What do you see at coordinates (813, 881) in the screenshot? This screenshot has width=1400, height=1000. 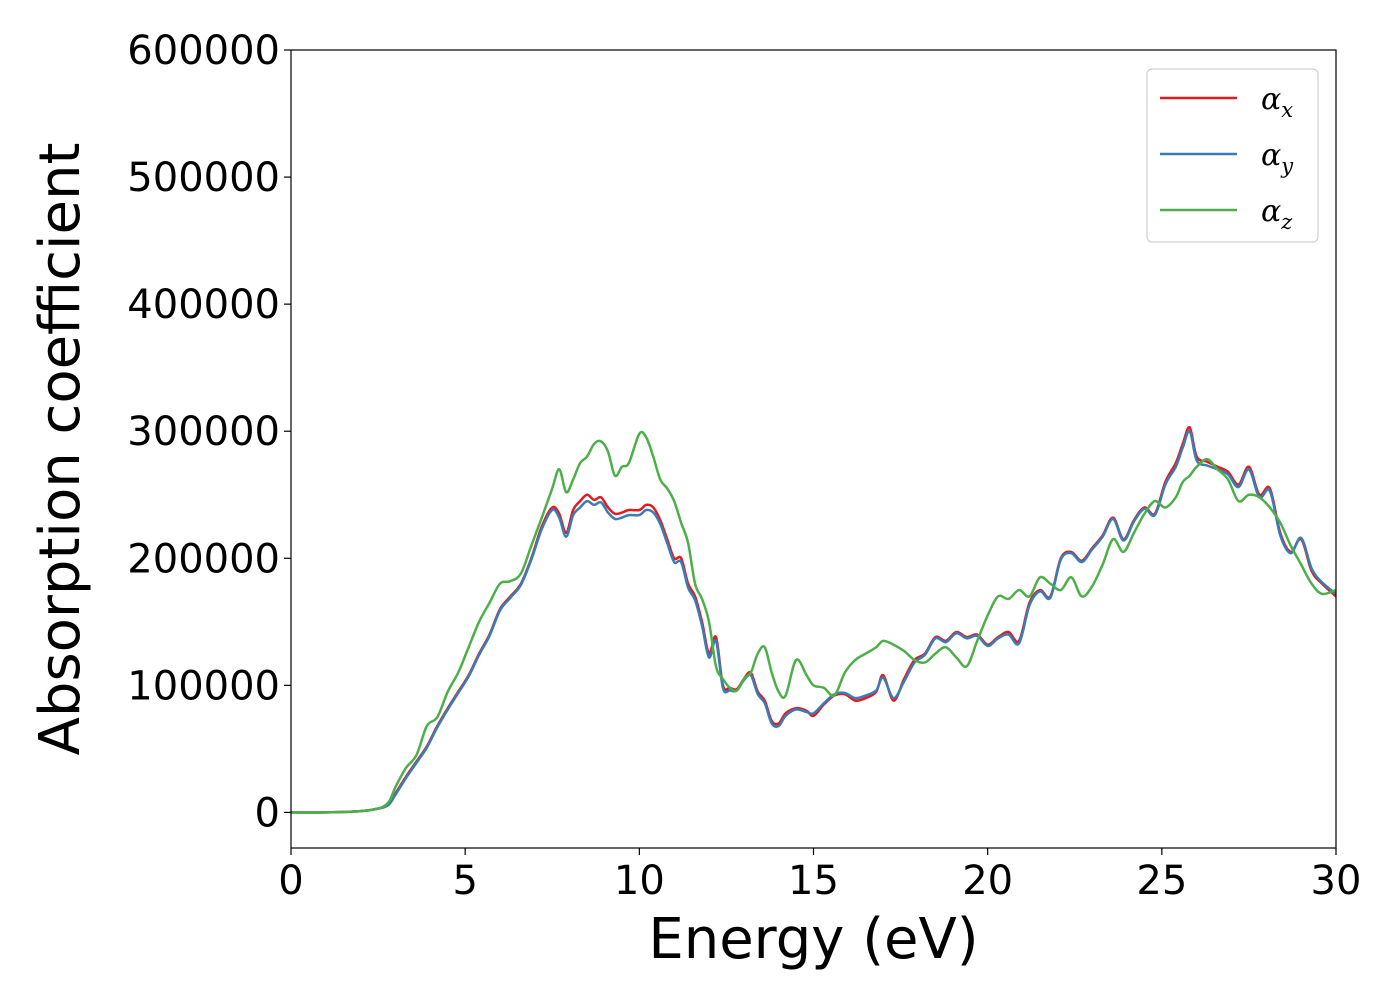 I see `x-tick-label: 15` at bounding box center [813, 881].